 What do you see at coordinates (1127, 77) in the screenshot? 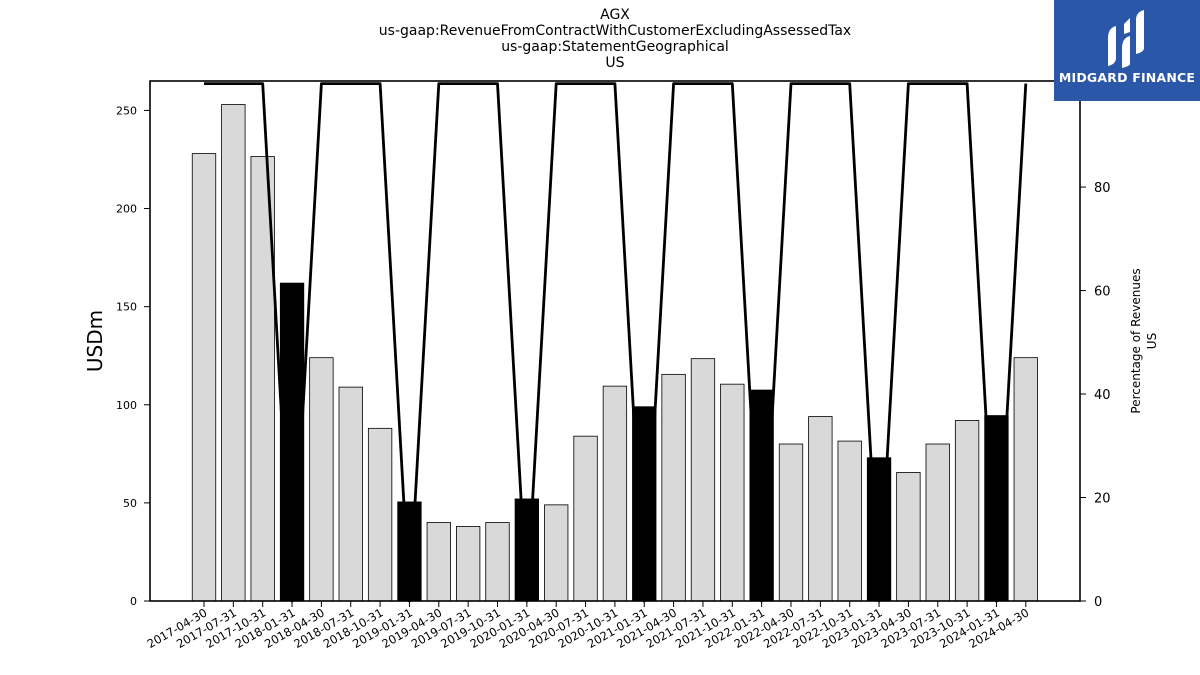
I see `logo-text: MIDGARD FINANCE` at bounding box center [1127, 77].